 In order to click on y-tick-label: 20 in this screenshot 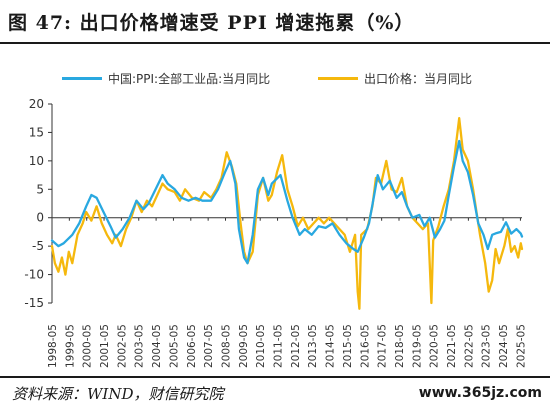, I will do `click(36, 104)`.